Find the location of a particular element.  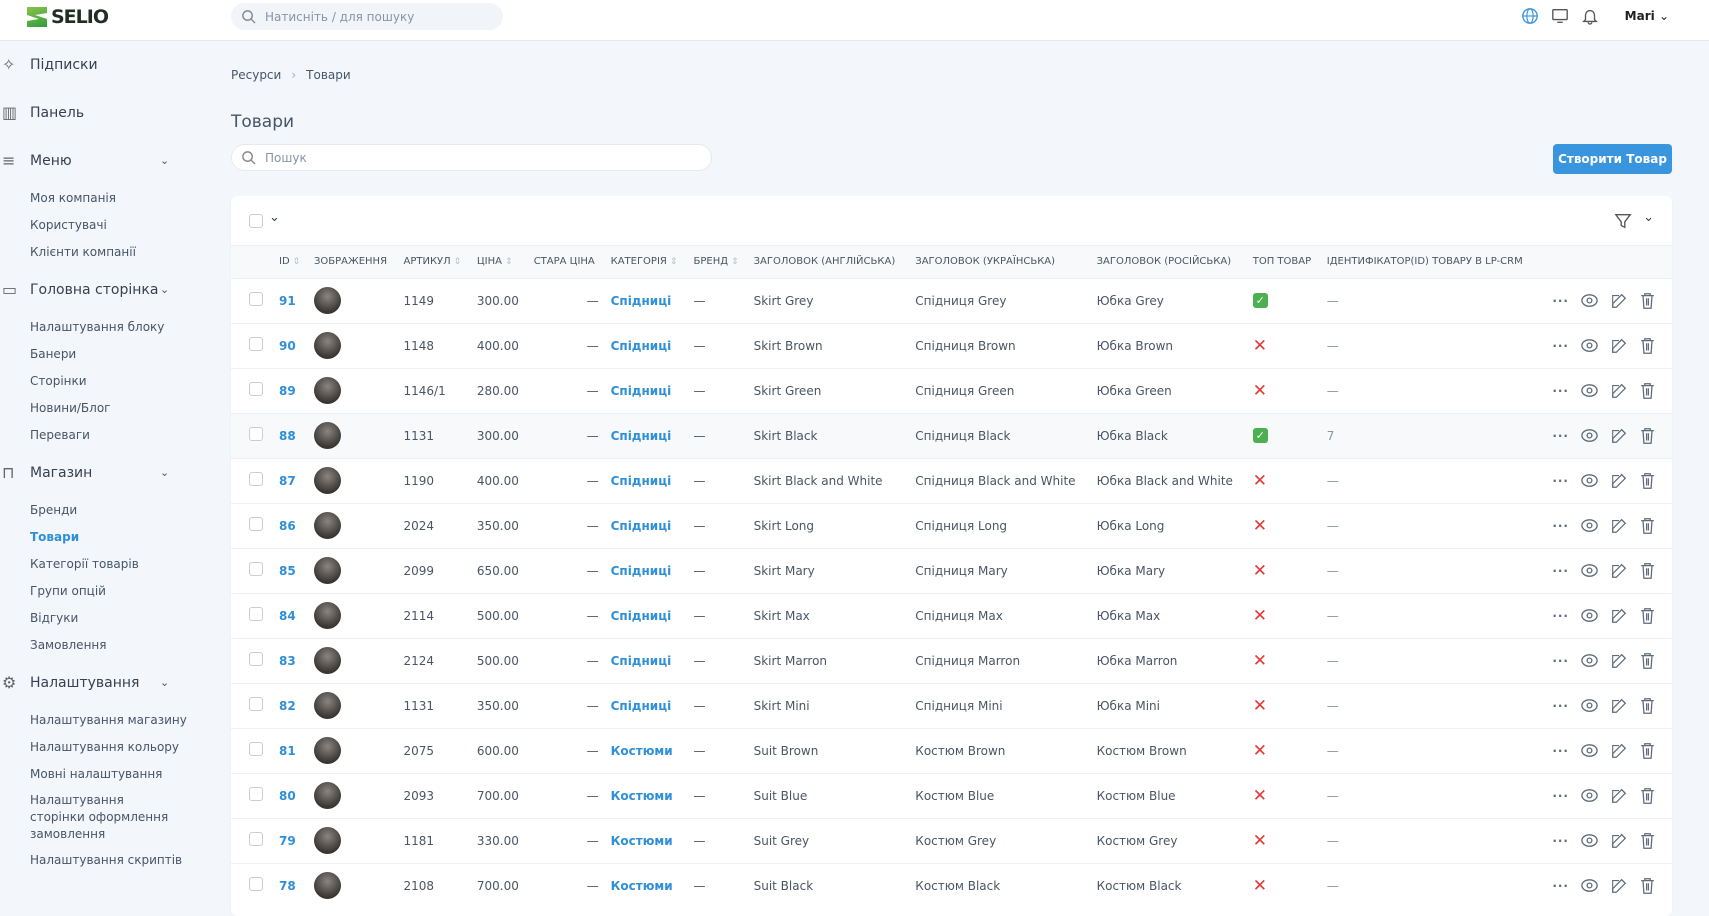

sidebar-item: Моя компанія is located at coordinates (73, 198).